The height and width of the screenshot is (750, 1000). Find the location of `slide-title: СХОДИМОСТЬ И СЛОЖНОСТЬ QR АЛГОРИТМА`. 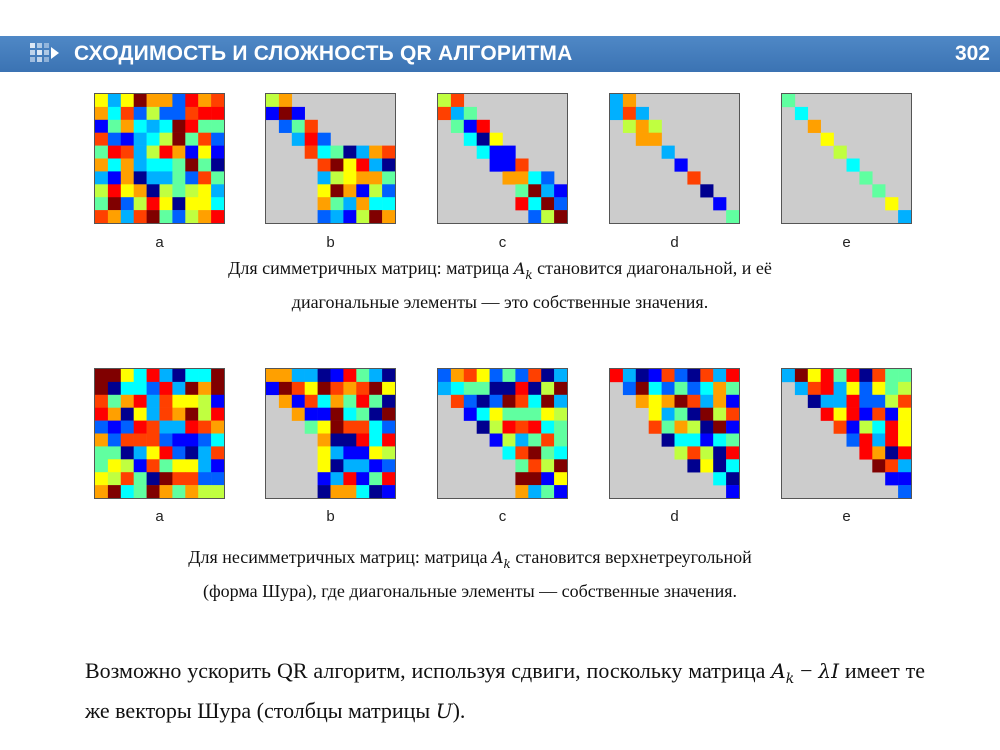

slide-title: СХОДИМОСТЬ И СЛОЖНОСТЬ QR АЛГОРИТМА is located at coordinates (323, 53).